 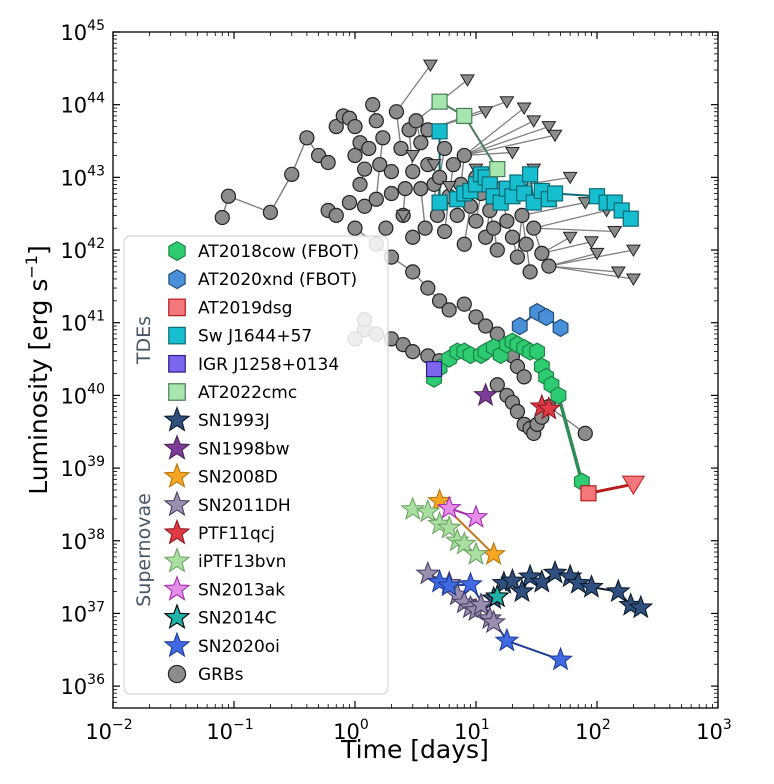 What do you see at coordinates (177, 307) in the screenshot?
I see `legend-marker-at2019dsg` at bounding box center [177, 307].